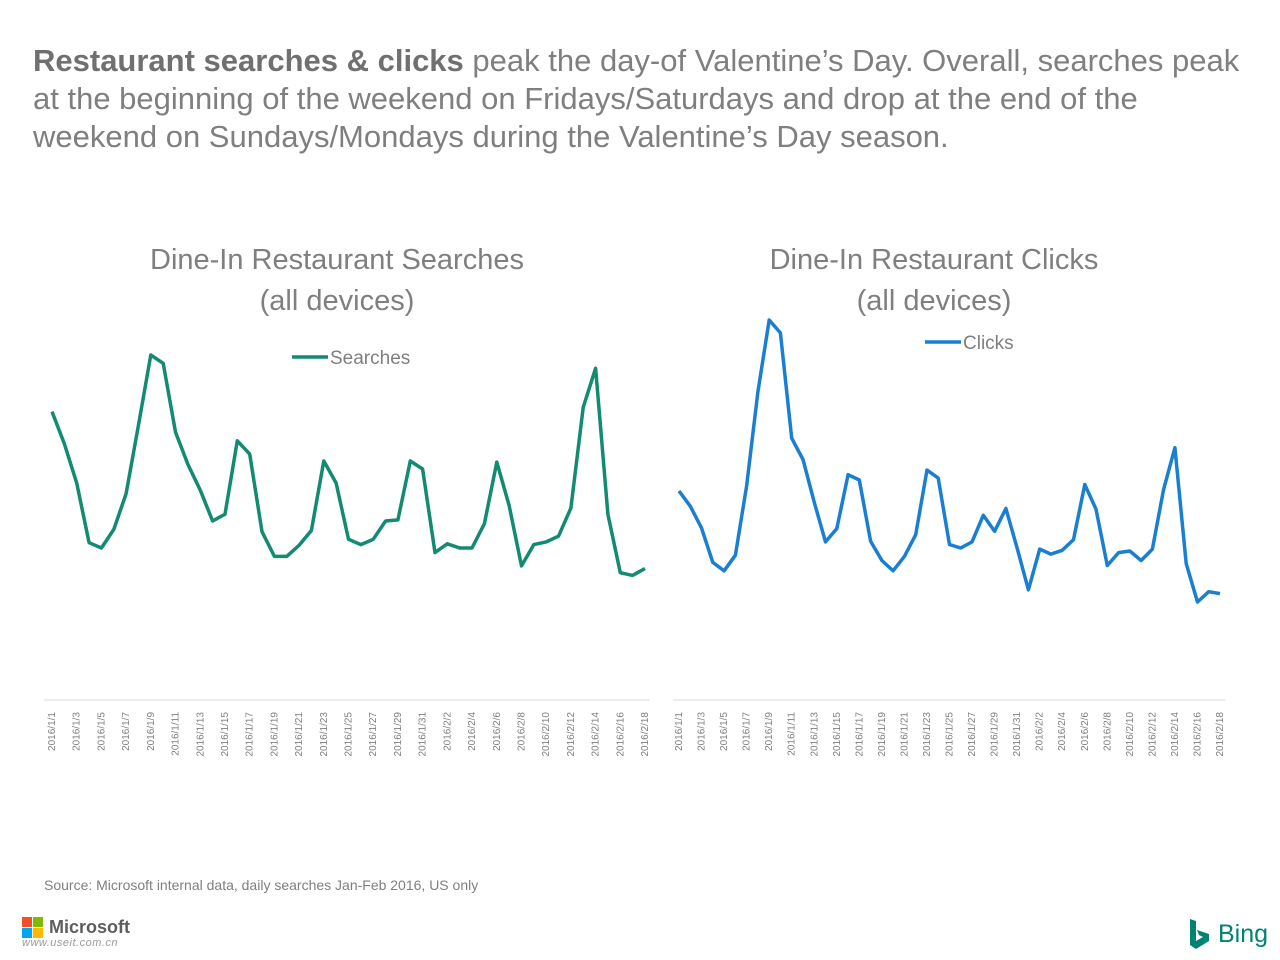  What do you see at coordinates (89, 927) in the screenshot?
I see `microsoft-wordmark: Microsoft` at bounding box center [89, 927].